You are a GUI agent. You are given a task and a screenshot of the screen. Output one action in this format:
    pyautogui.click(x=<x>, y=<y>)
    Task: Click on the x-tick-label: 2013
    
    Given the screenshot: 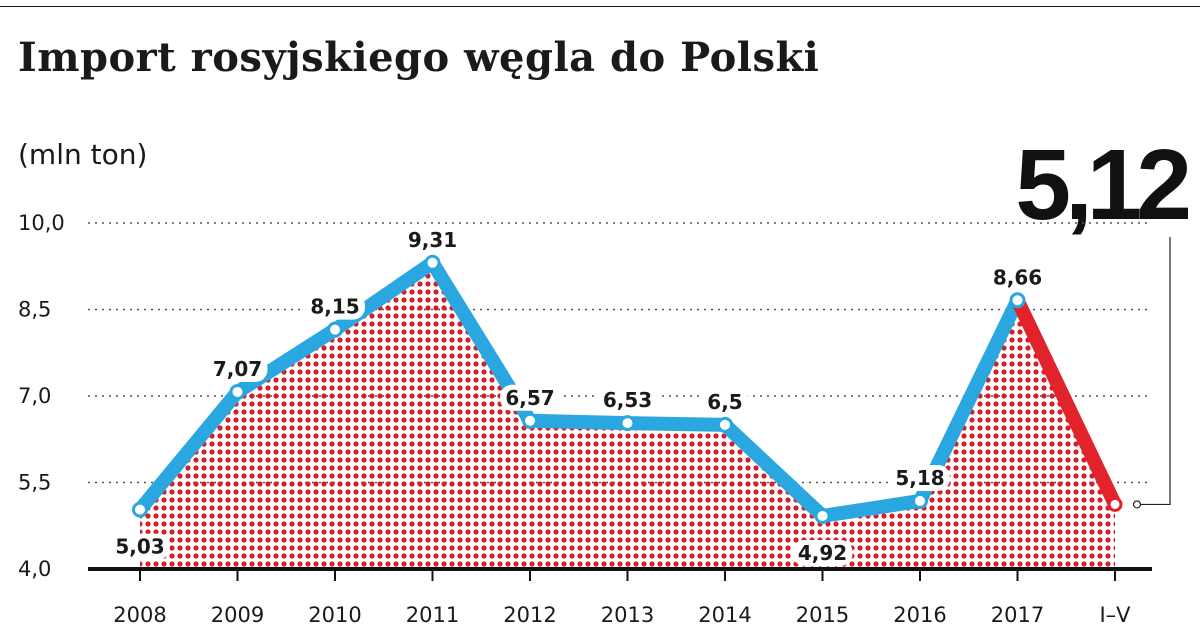 What is the action you would take?
    pyautogui.click(x=627, y=615)
    